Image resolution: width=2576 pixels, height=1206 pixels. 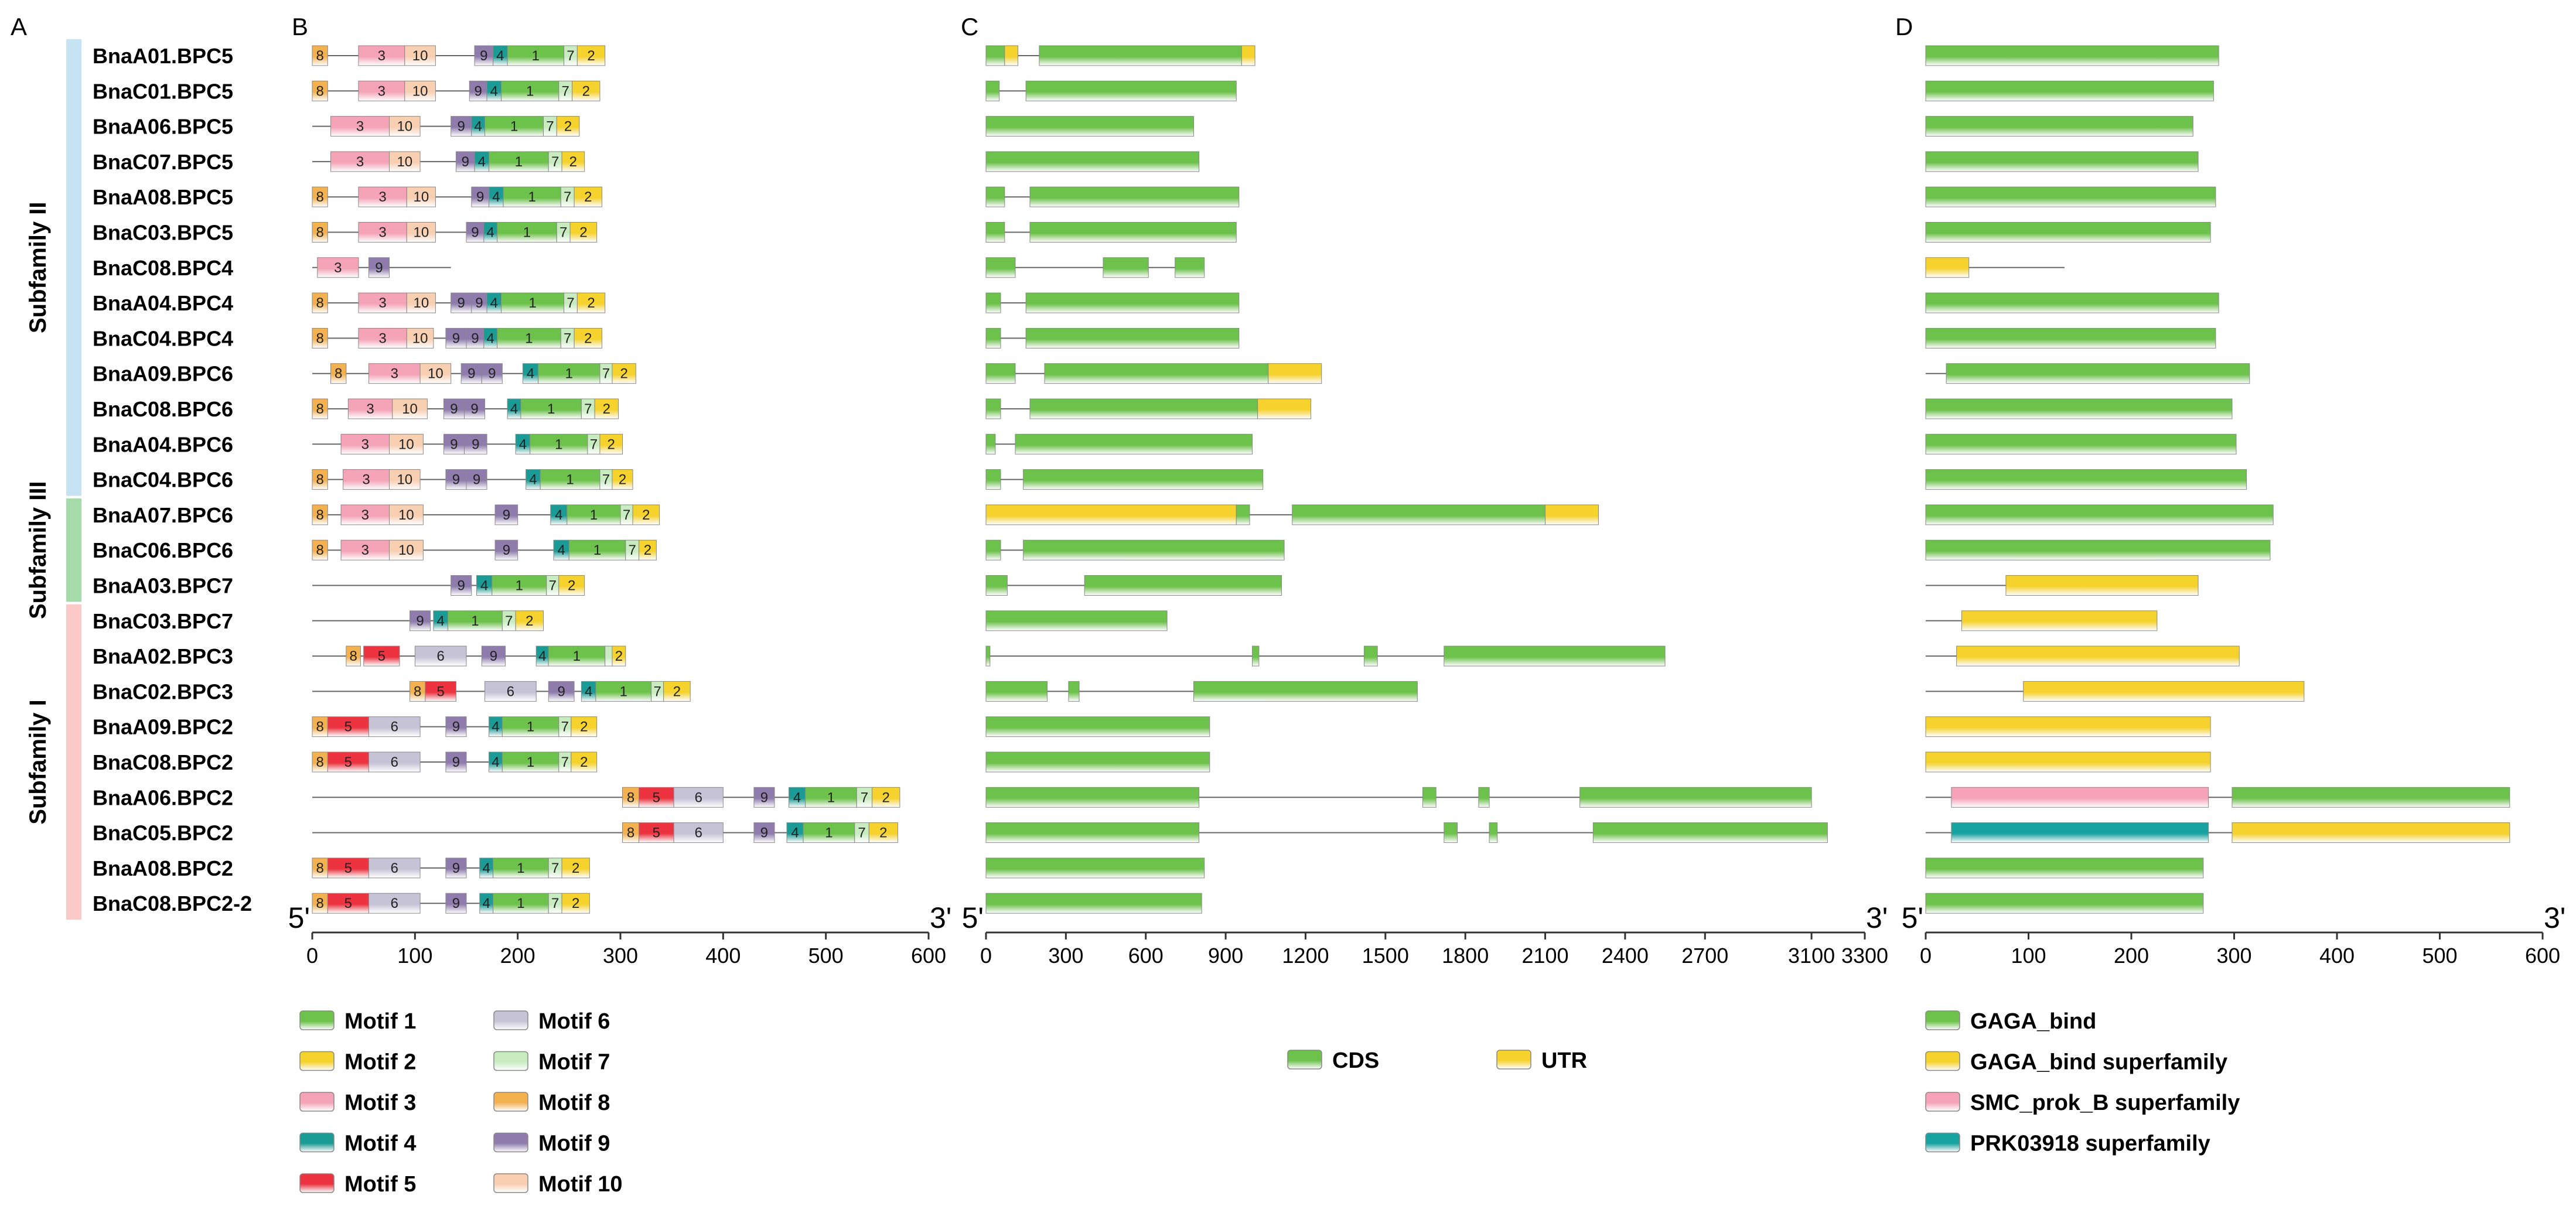 I want to click on axis-tick-label: 200, so click(x=517, y=956).